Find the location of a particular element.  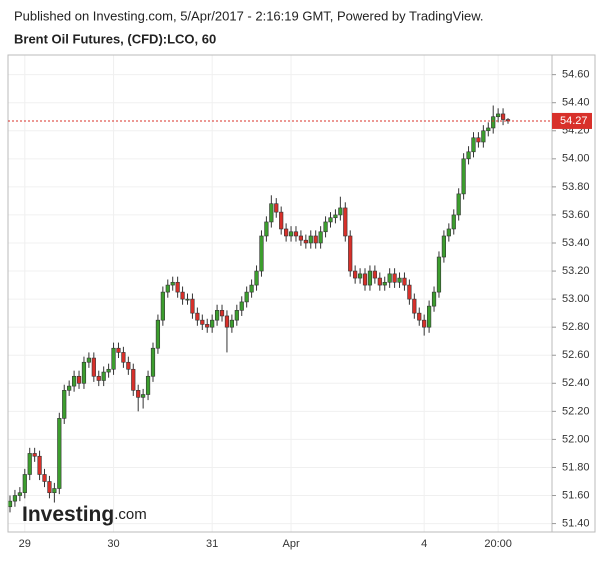

last-price-label: 54.27 is located at coordinates (574, 121).